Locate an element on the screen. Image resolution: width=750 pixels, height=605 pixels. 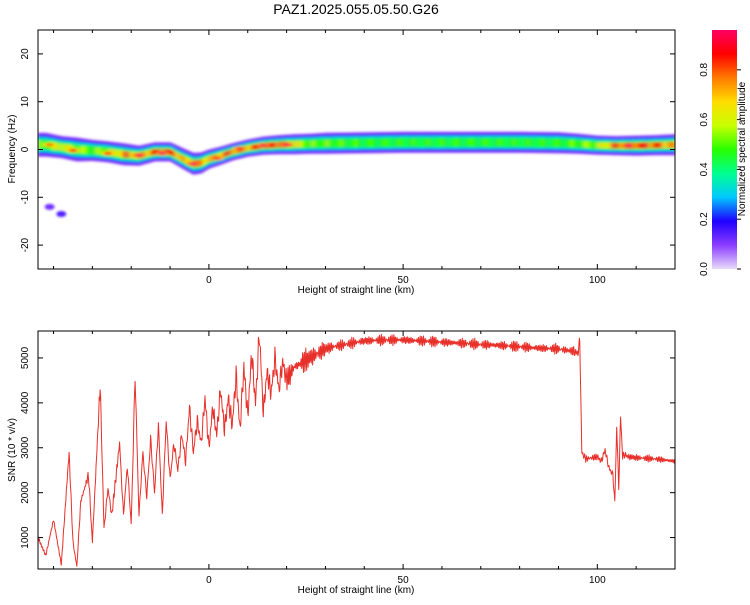
spectrogram-y-tick-label: -20 is located at coordinates (25, 244).